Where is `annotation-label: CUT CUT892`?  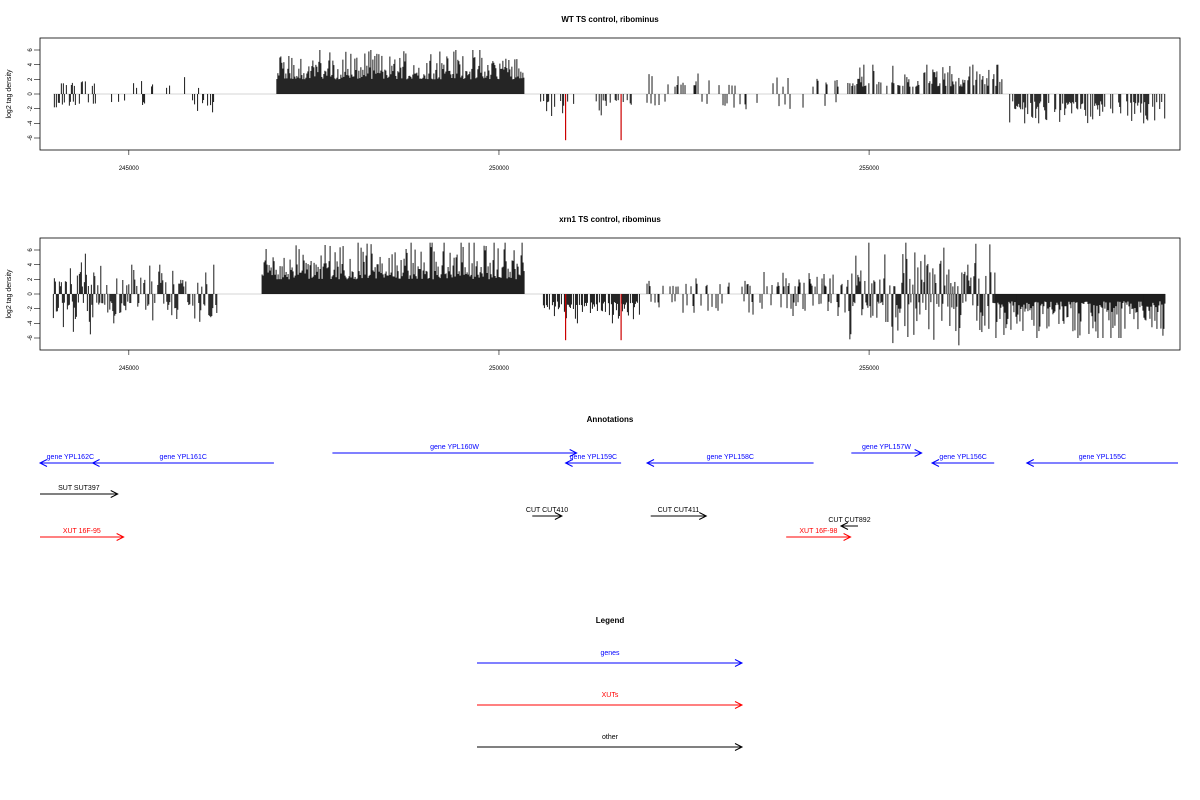
annotation-label: CUT CUT892 is located at coordinates (849, 520).